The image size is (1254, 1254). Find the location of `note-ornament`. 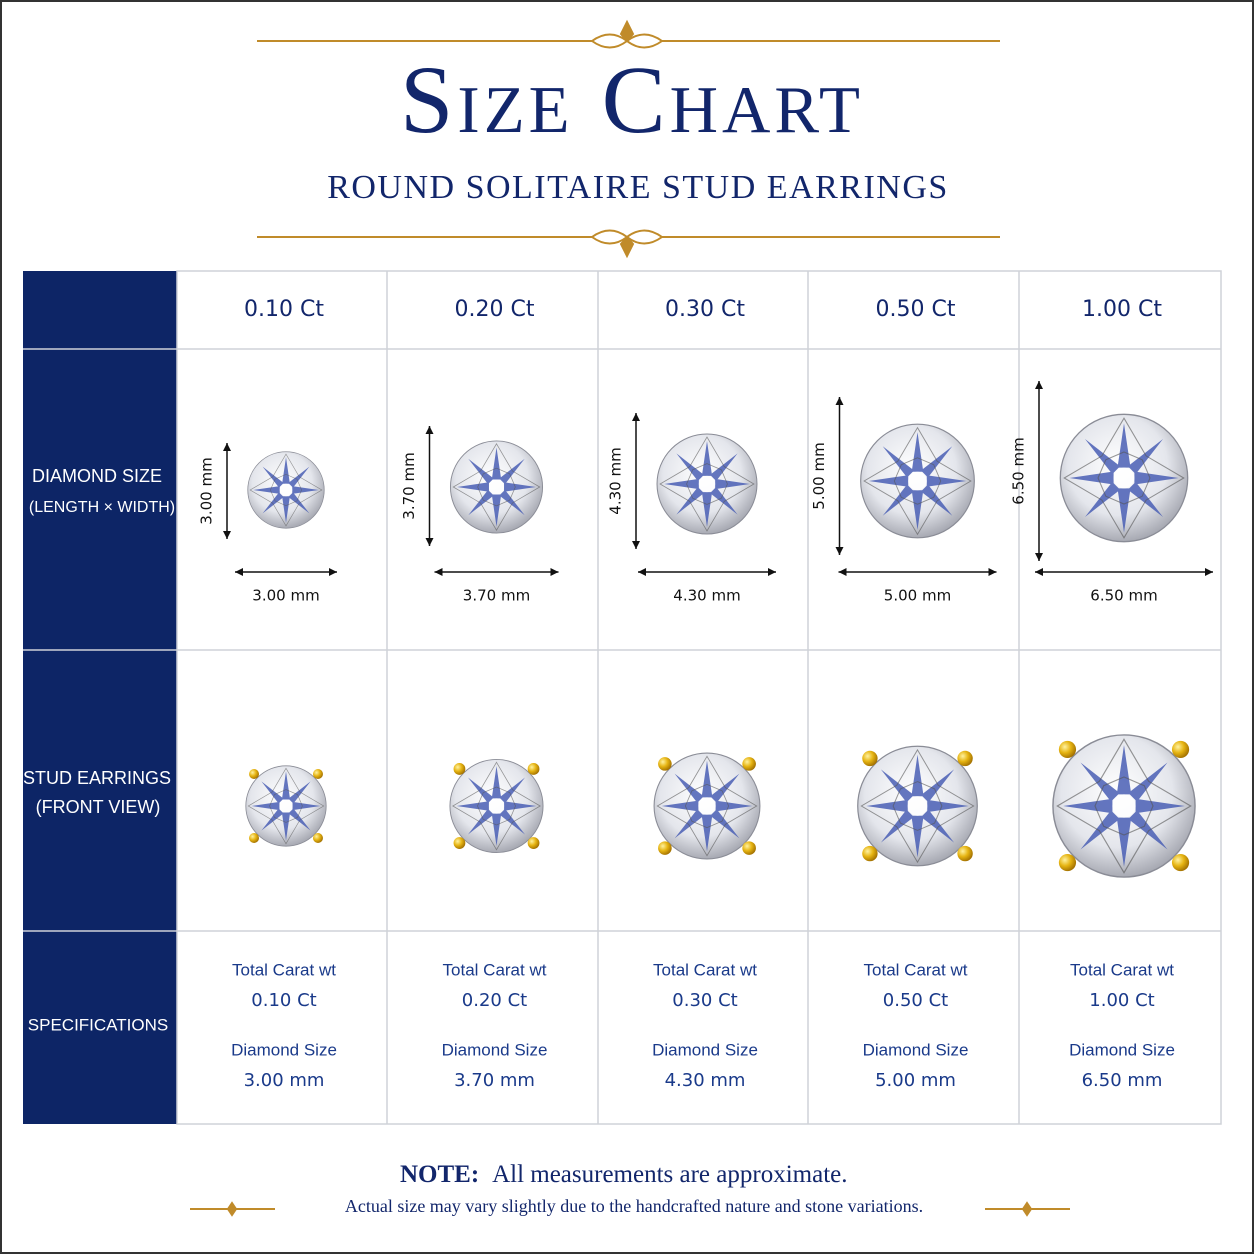

note-ornament is located at coordinates (630, 1209).